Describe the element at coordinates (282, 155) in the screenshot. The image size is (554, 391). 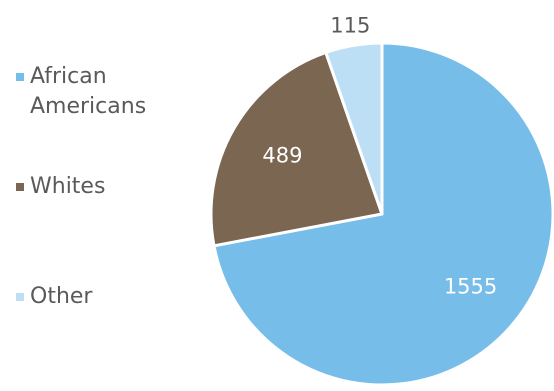
I see `data-label-whites: 489` at that location.